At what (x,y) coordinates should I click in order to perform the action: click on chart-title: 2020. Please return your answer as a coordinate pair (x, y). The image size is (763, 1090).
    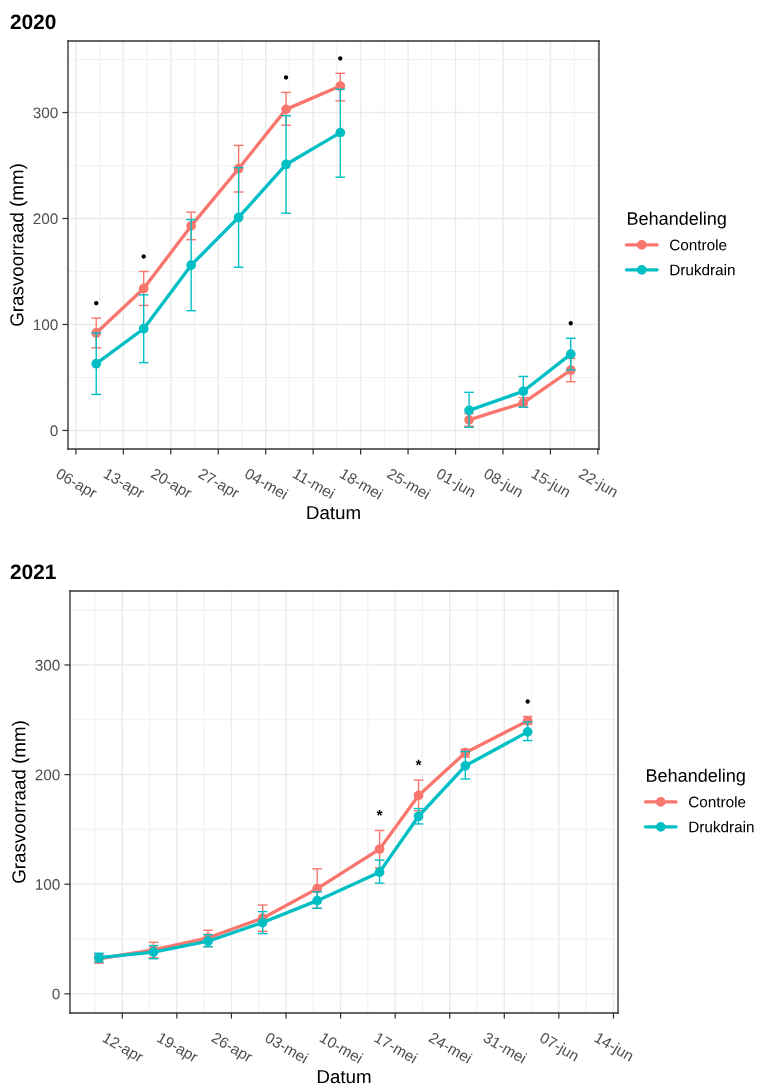
    Looking at the image, I should click on (33, 22).